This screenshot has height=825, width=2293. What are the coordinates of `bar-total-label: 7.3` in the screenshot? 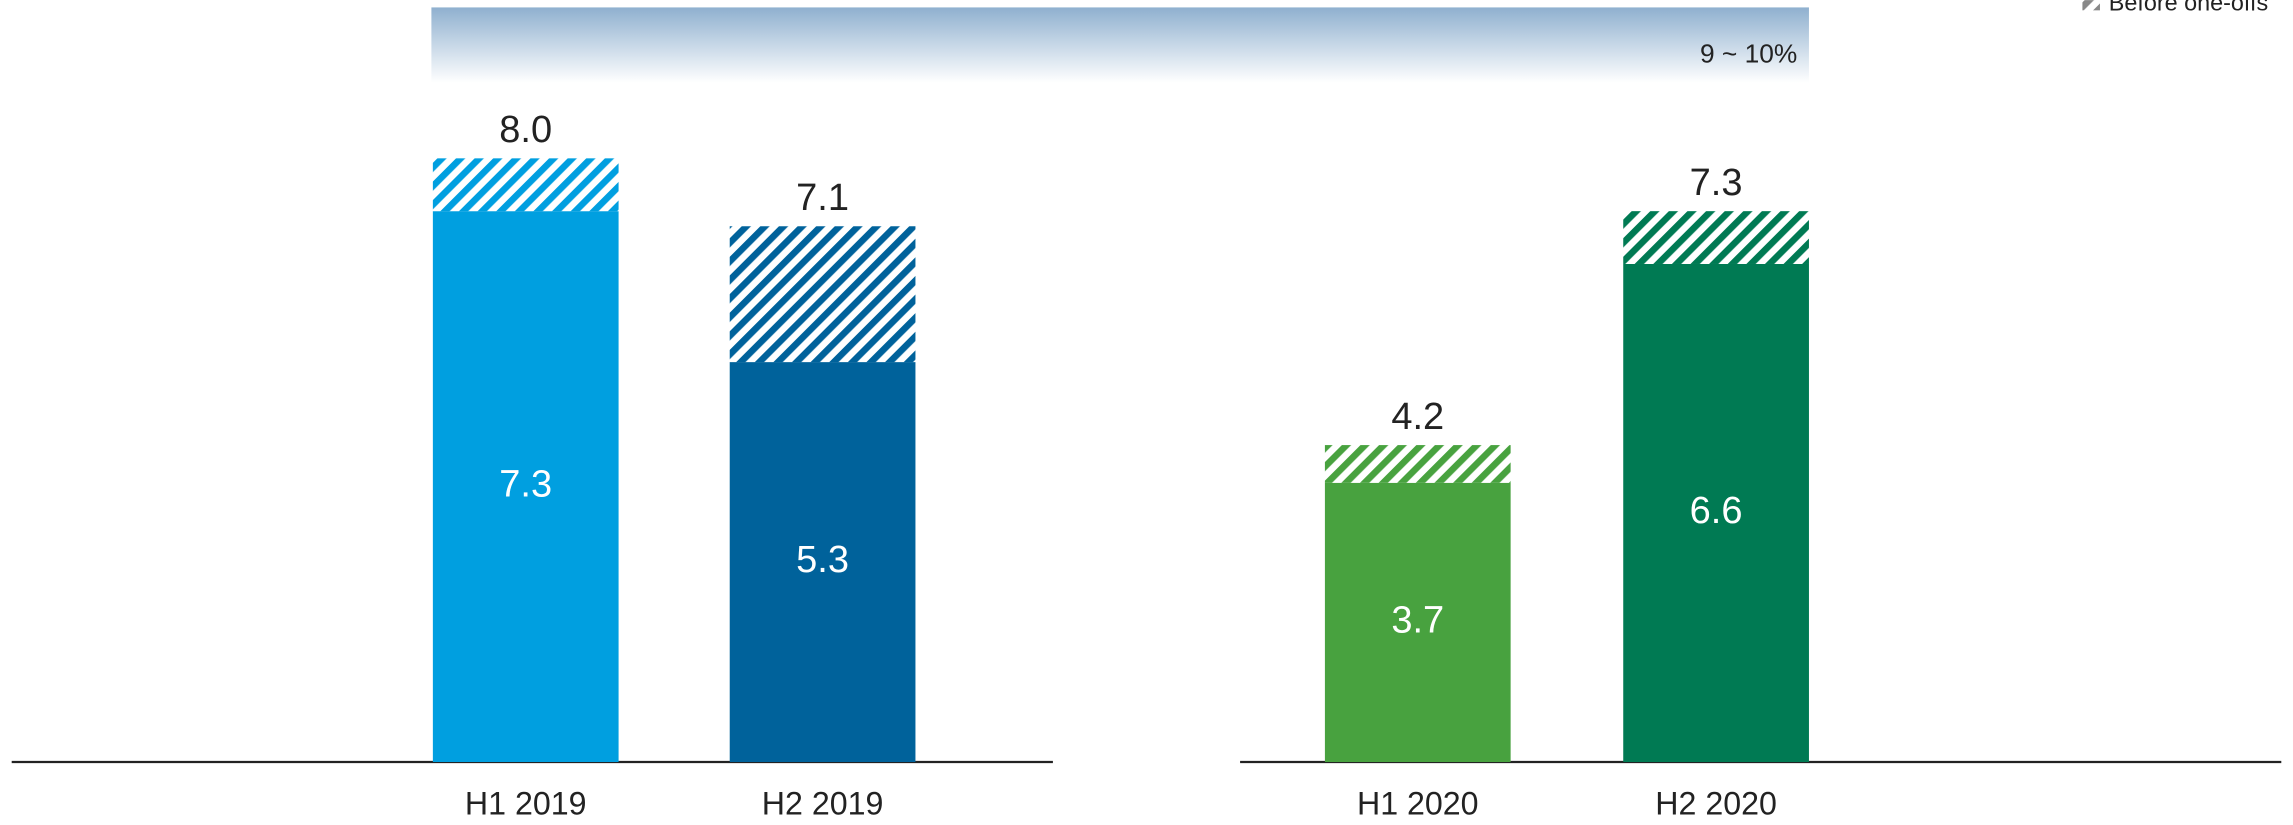 It's located at (1716, 183).